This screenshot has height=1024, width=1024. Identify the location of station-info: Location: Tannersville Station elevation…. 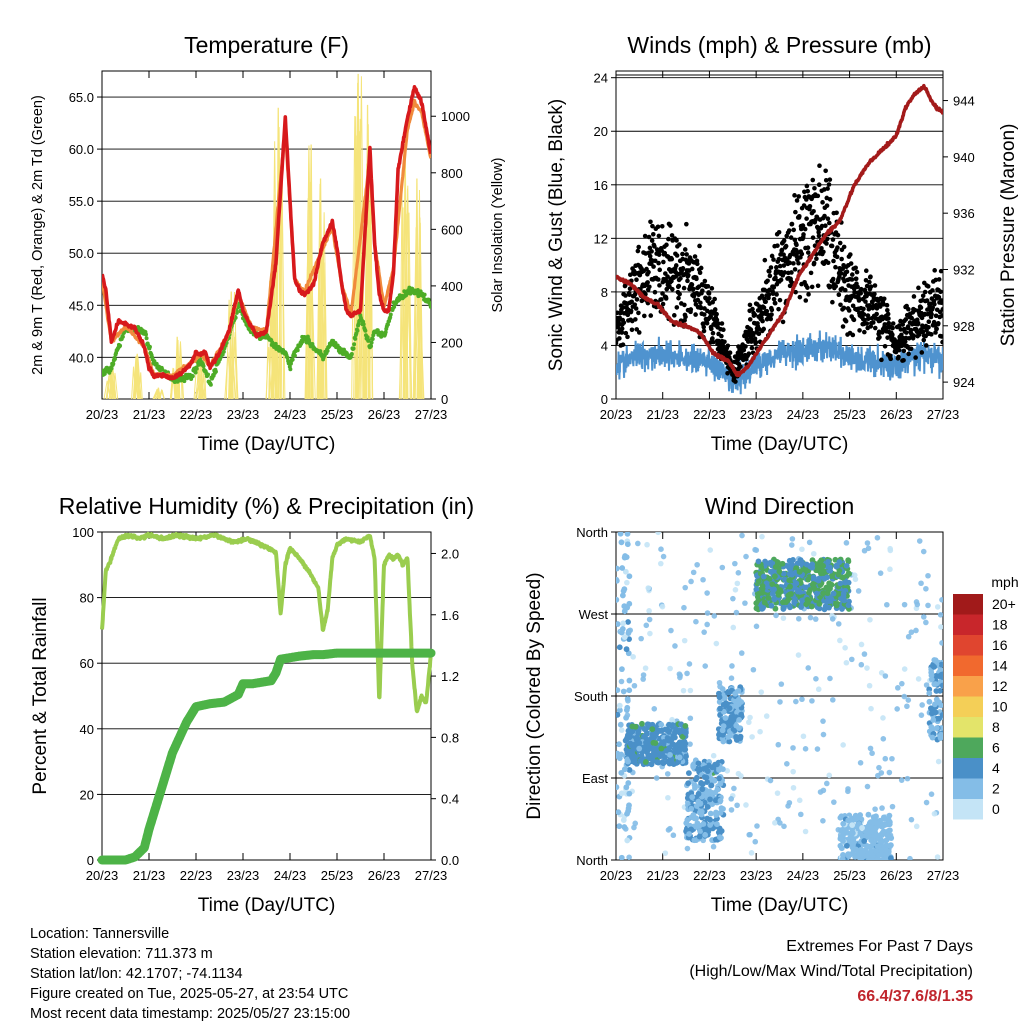
(190, 974).